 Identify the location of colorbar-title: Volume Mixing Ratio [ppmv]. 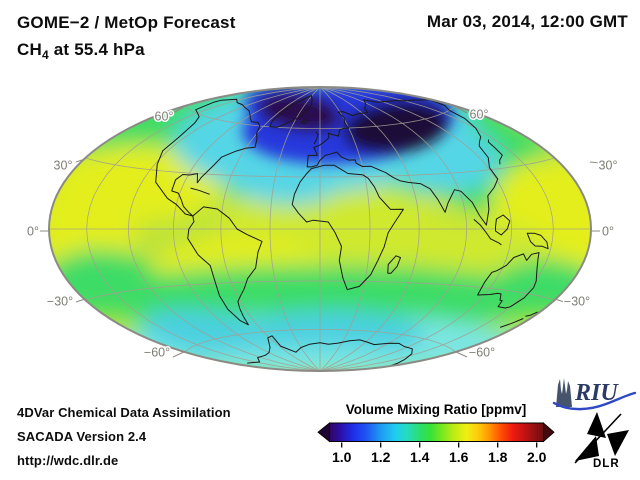
(436, 409).